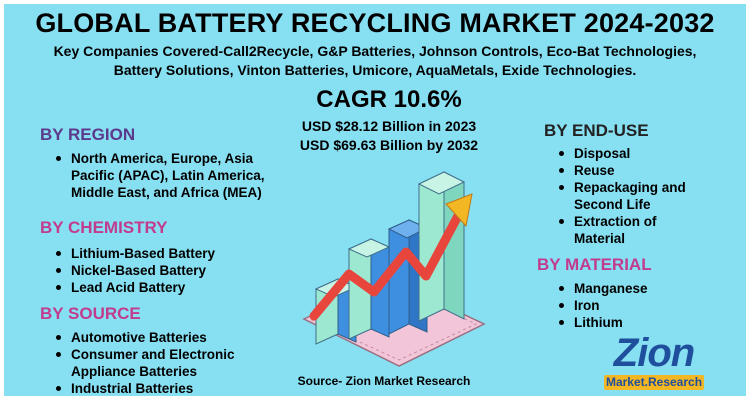 The height and width of the screenshot is (404, 750). Describe the element at coordinates (637, 322) in the screenshot. I see `list-item: Lithium` at that location.